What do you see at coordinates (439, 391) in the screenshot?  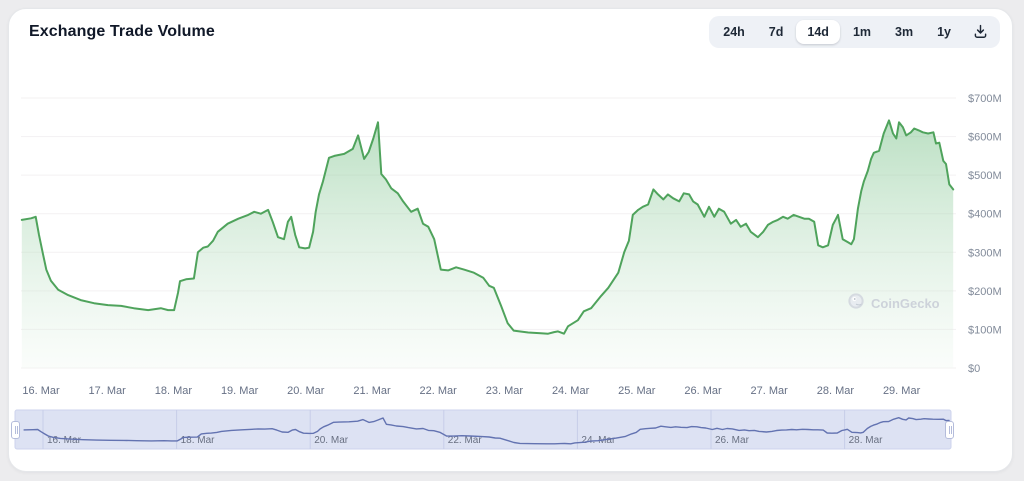 I see `x-tick-label: 22. Mar` at bounding box center [439, 391].